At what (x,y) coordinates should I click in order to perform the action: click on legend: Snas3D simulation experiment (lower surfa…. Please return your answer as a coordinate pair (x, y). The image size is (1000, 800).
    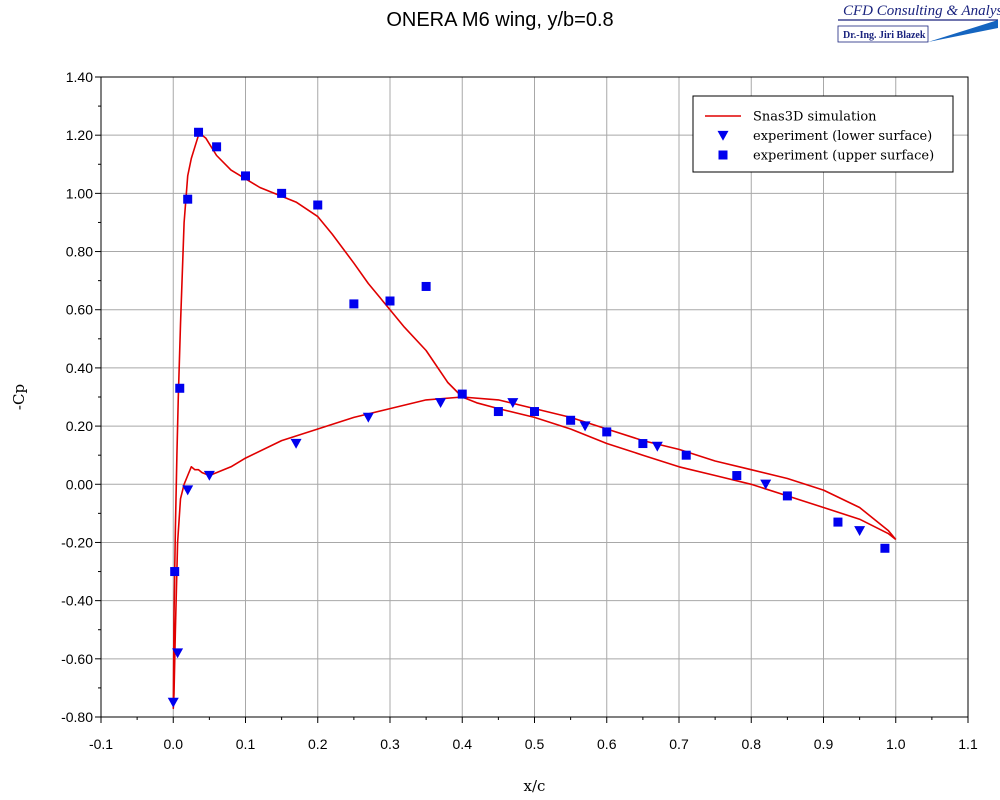
    Looking at the image, I should click on (823, 134).